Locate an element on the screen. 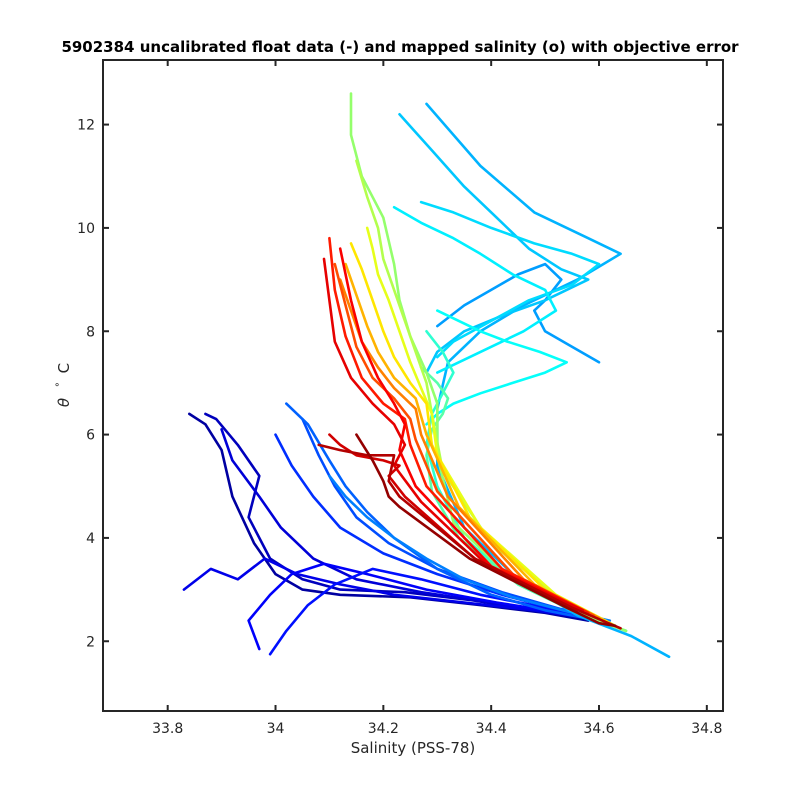 Image resolution: width=800 pixels, height=800 pixels. x-tick-label: 34.2 is located at coordinates (383, 729).